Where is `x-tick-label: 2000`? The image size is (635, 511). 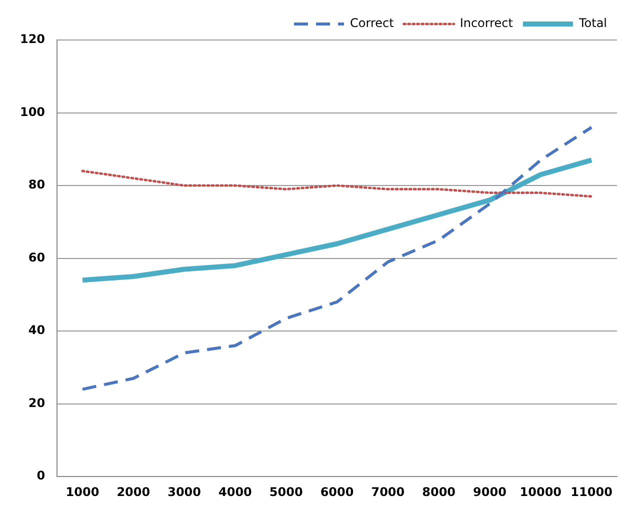 x-tick-label: 2000 is located at coordinates (133, 491).